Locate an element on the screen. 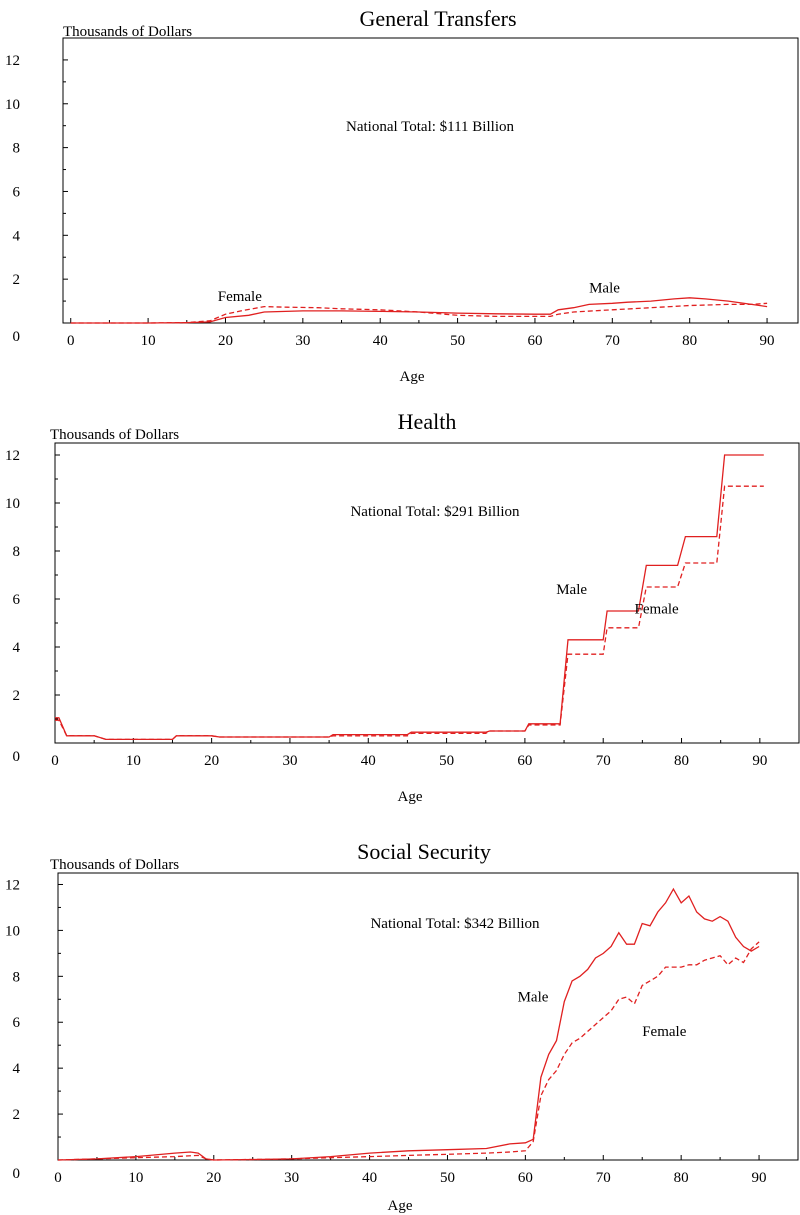 The height and width of the screenshot is (1215, 800). national-total-annotation: National Total: $111 Billion is located at coordinates (430, 127).